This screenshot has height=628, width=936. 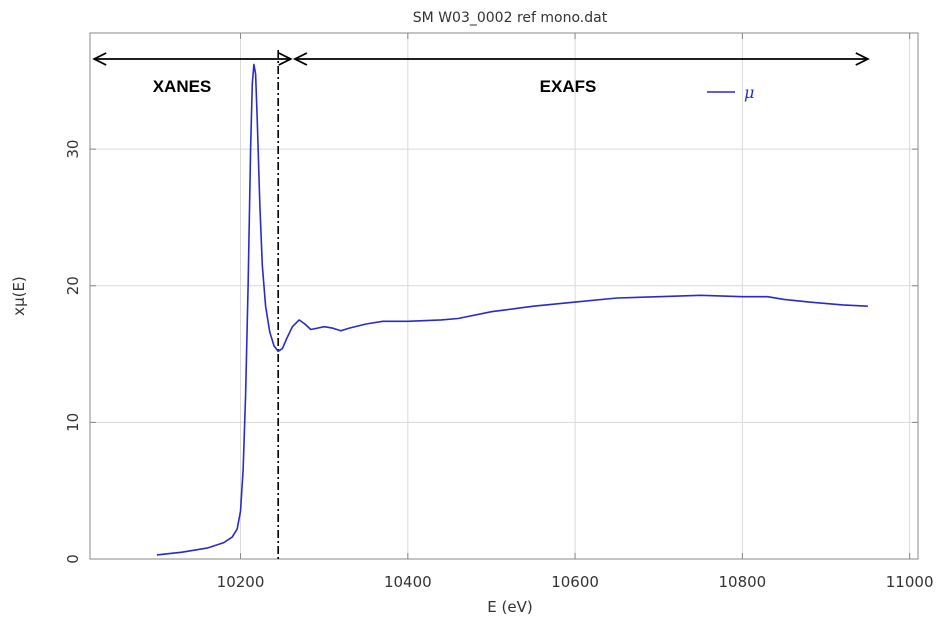 What do you see at coordinates (743, 582) in the screenshot?
I see `x-tick-label: 10800` at bounding box center [743, 582].